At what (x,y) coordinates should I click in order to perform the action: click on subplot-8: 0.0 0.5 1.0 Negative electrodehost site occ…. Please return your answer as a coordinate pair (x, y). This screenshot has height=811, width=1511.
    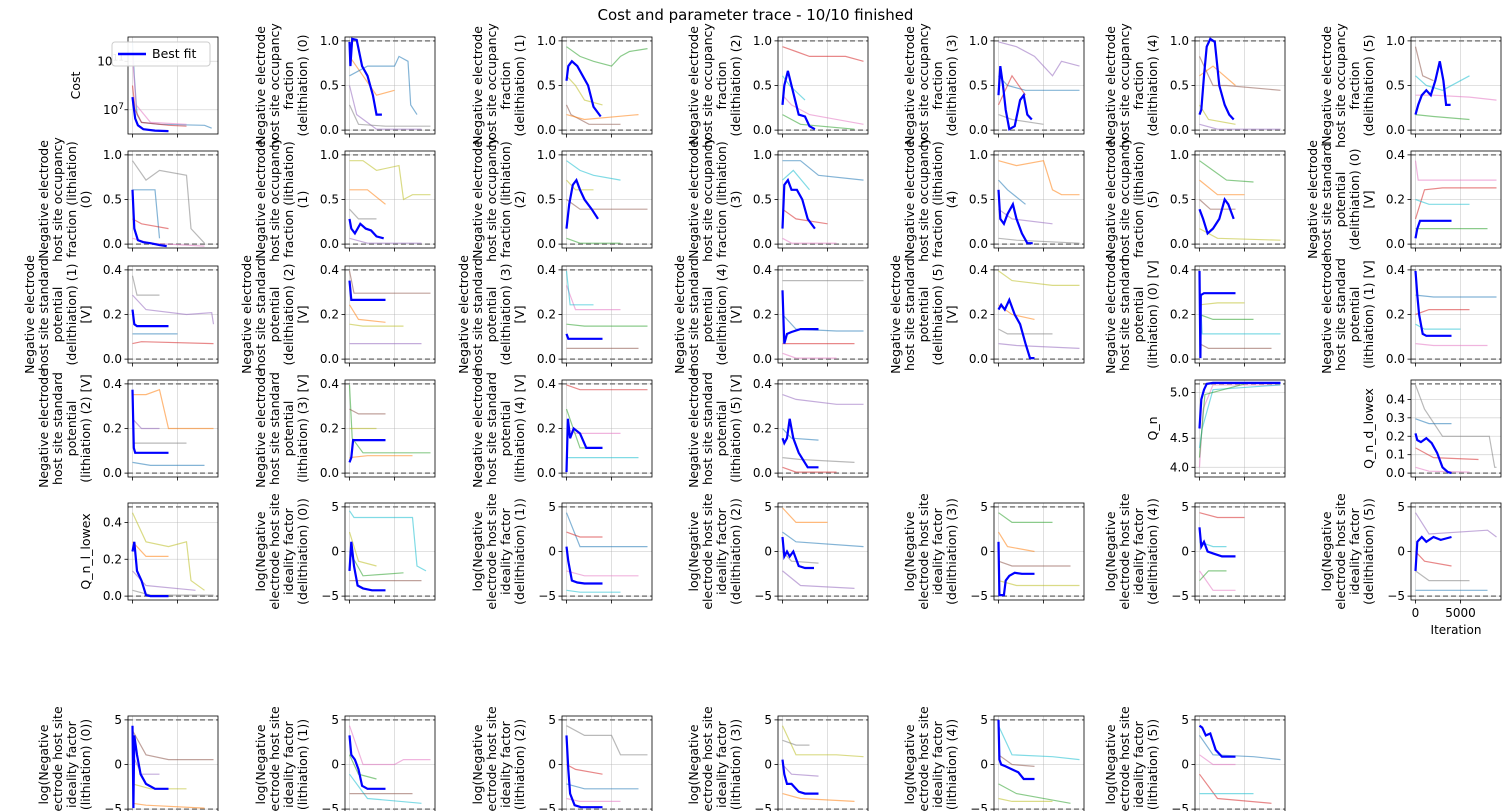
    Looking at the image, I should click on (344, 199).